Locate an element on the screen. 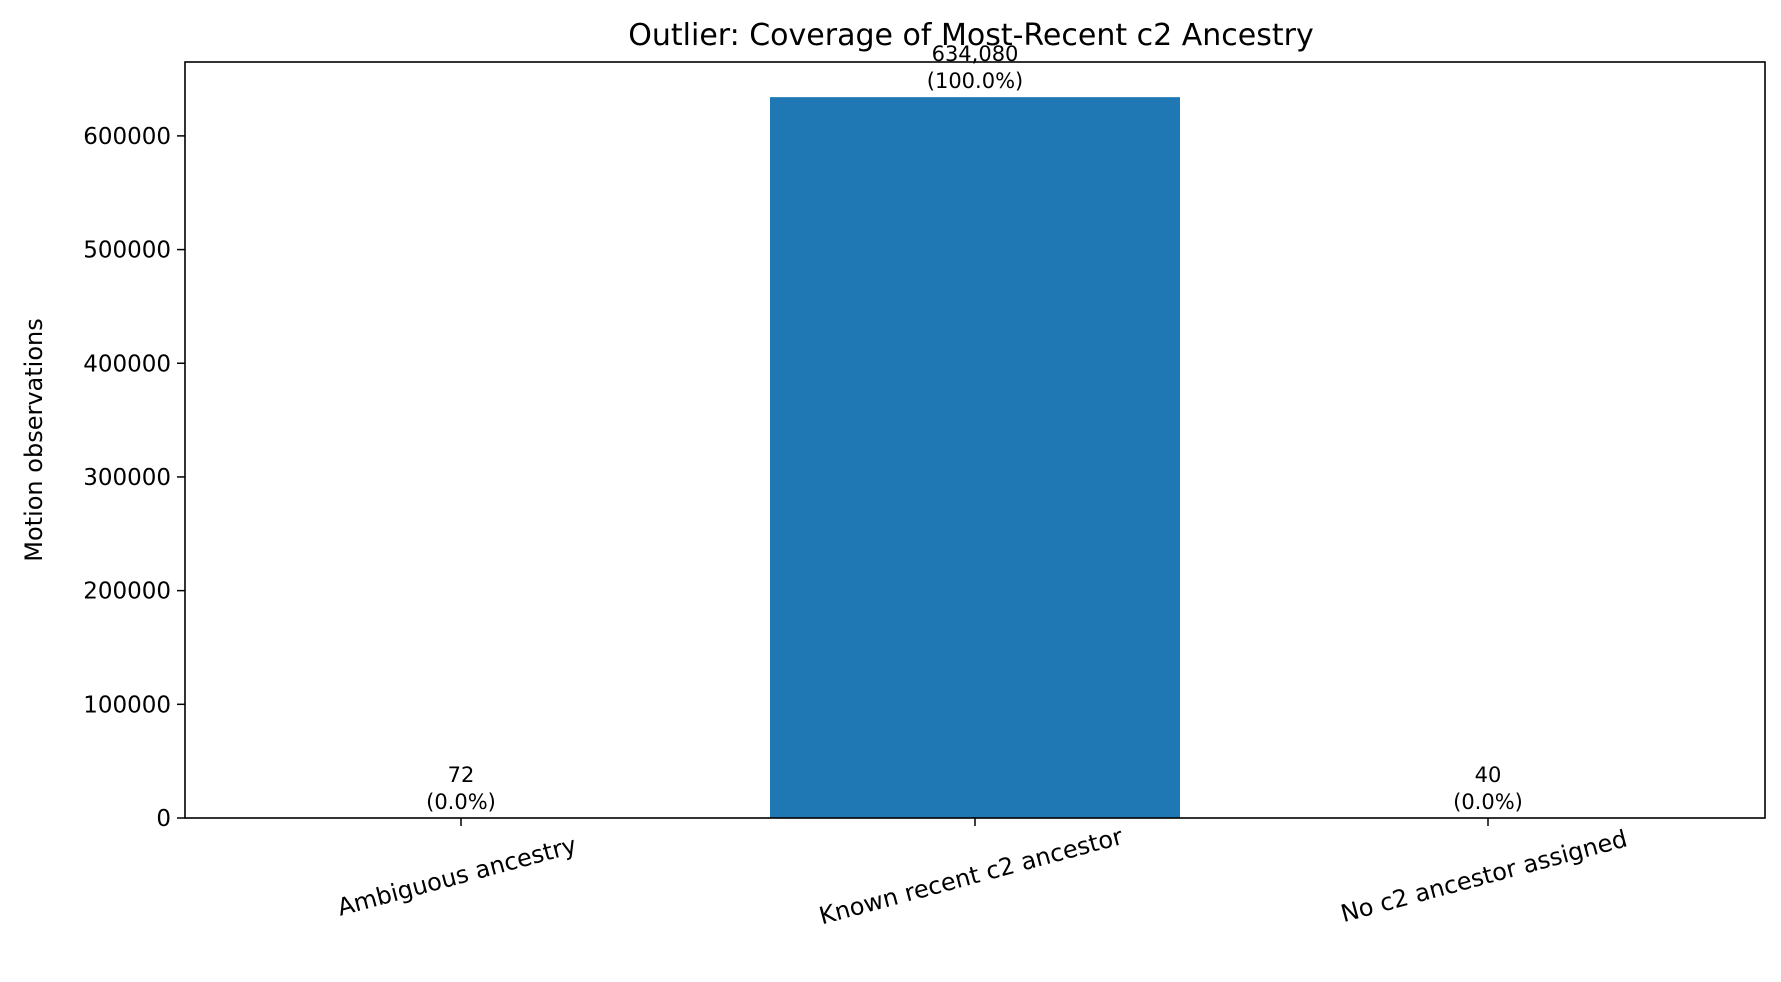  bar-percent-label: (100.0%) is located at coordinates (975, 81).